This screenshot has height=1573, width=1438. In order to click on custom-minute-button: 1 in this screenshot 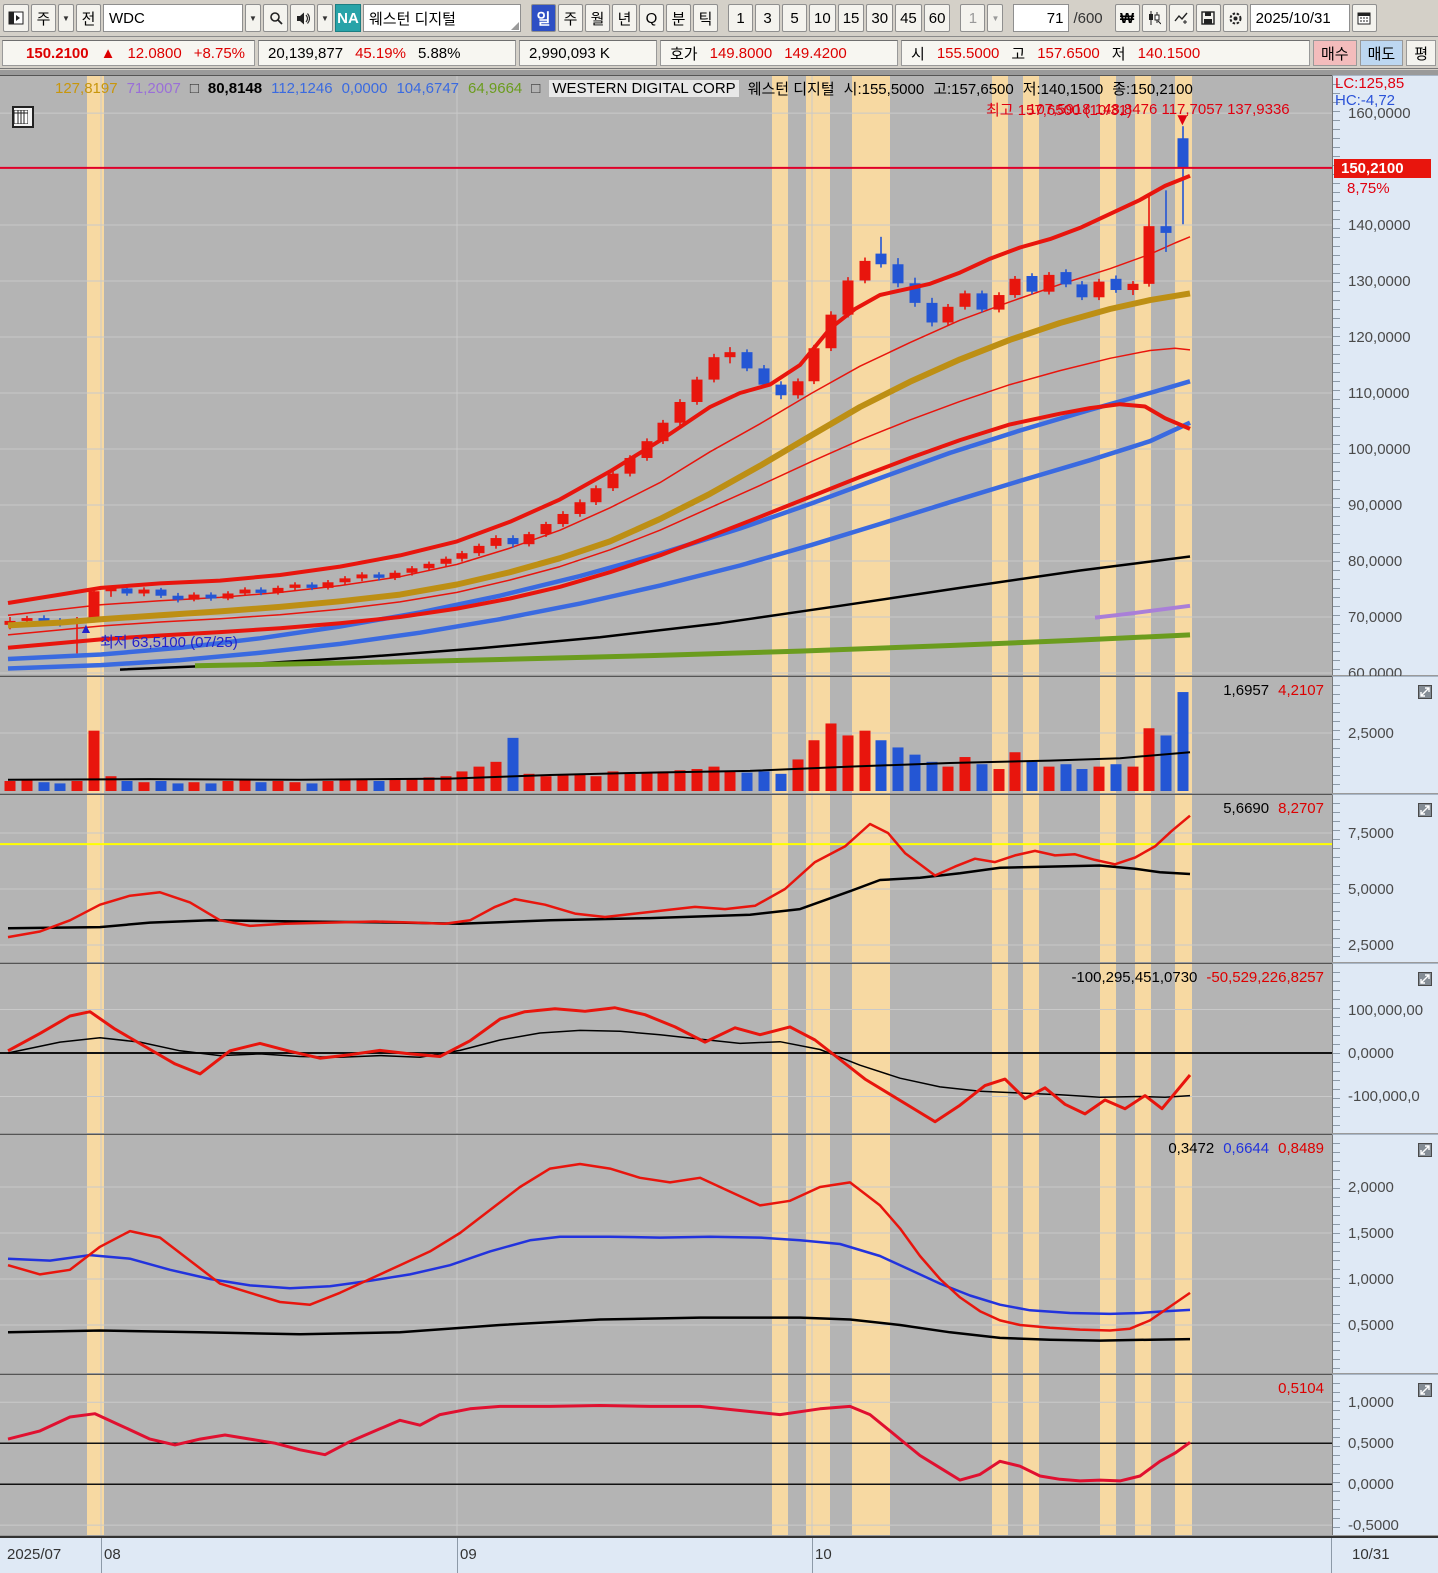, I will do `click(973, 18)`.